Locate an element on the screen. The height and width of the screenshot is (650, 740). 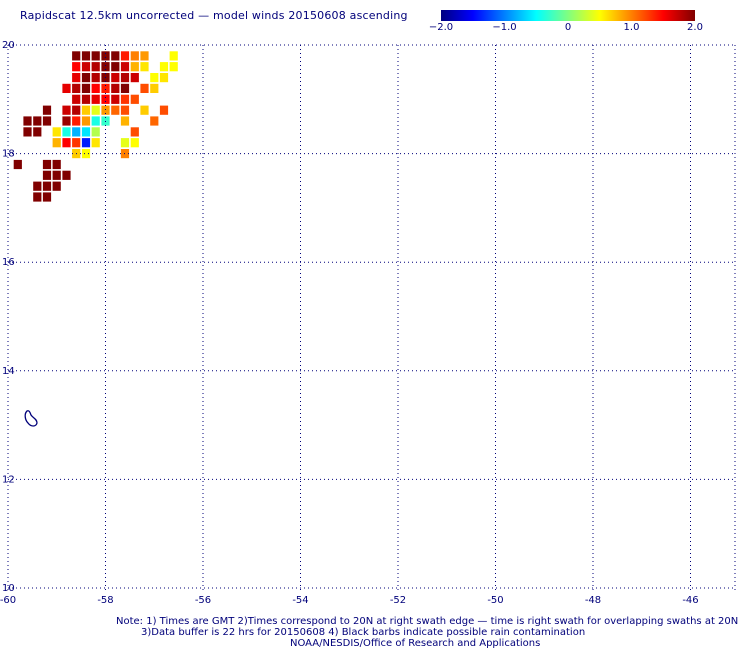
wind-cells is located at coordinates (95, 126).